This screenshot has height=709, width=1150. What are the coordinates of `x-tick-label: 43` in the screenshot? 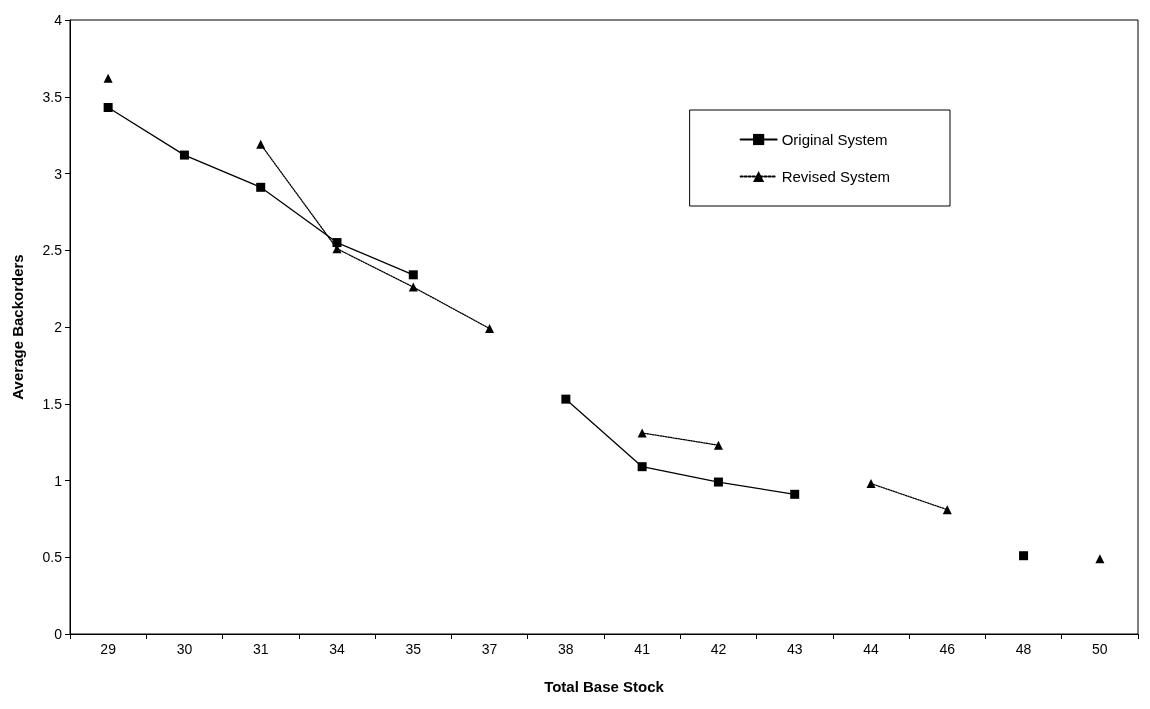 It's located at (794, 649).